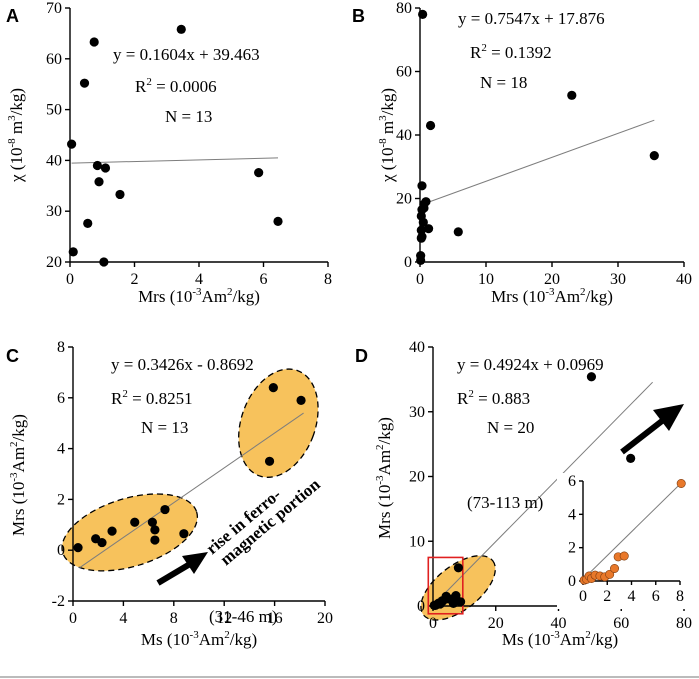 The width and height of the screenshot is (699, 679). What do you see at coordinates (486, 279) in the screenshot?
I see `x-tick-label: 10` at bounding box center [486, 279].